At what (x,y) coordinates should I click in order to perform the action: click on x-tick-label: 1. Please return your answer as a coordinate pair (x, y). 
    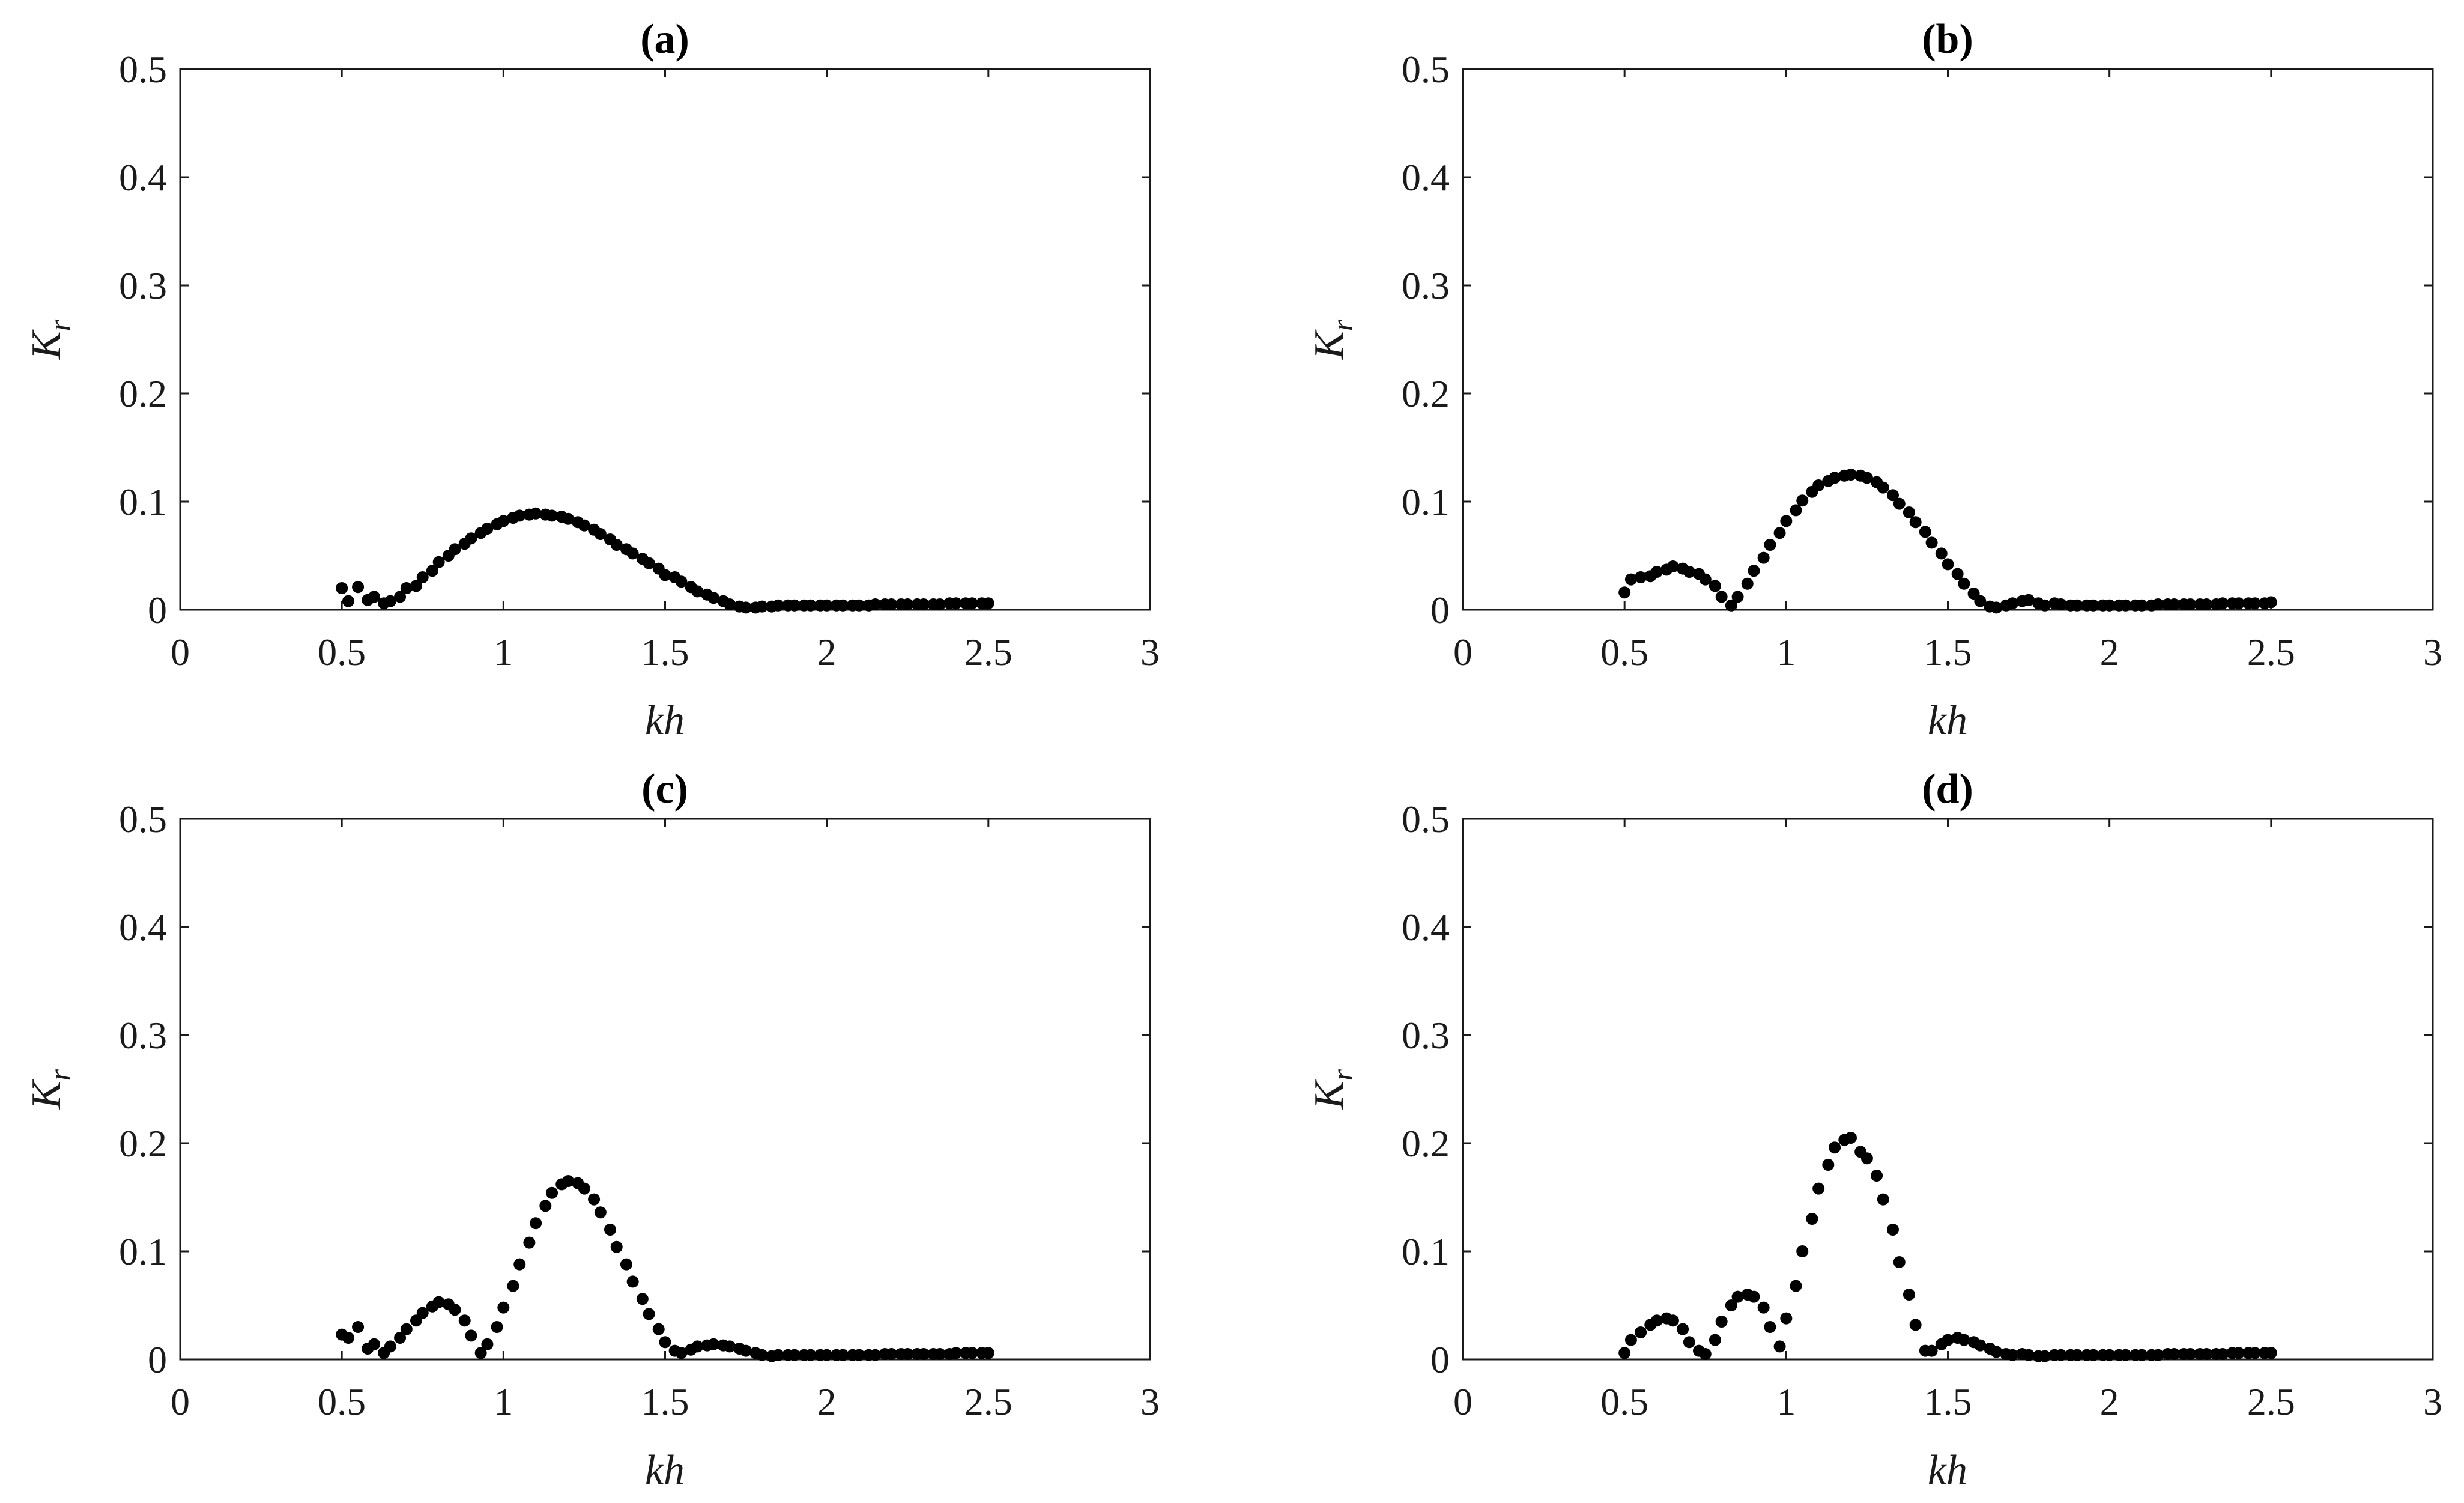
    Looking at the image, I should click on (503, 1402).